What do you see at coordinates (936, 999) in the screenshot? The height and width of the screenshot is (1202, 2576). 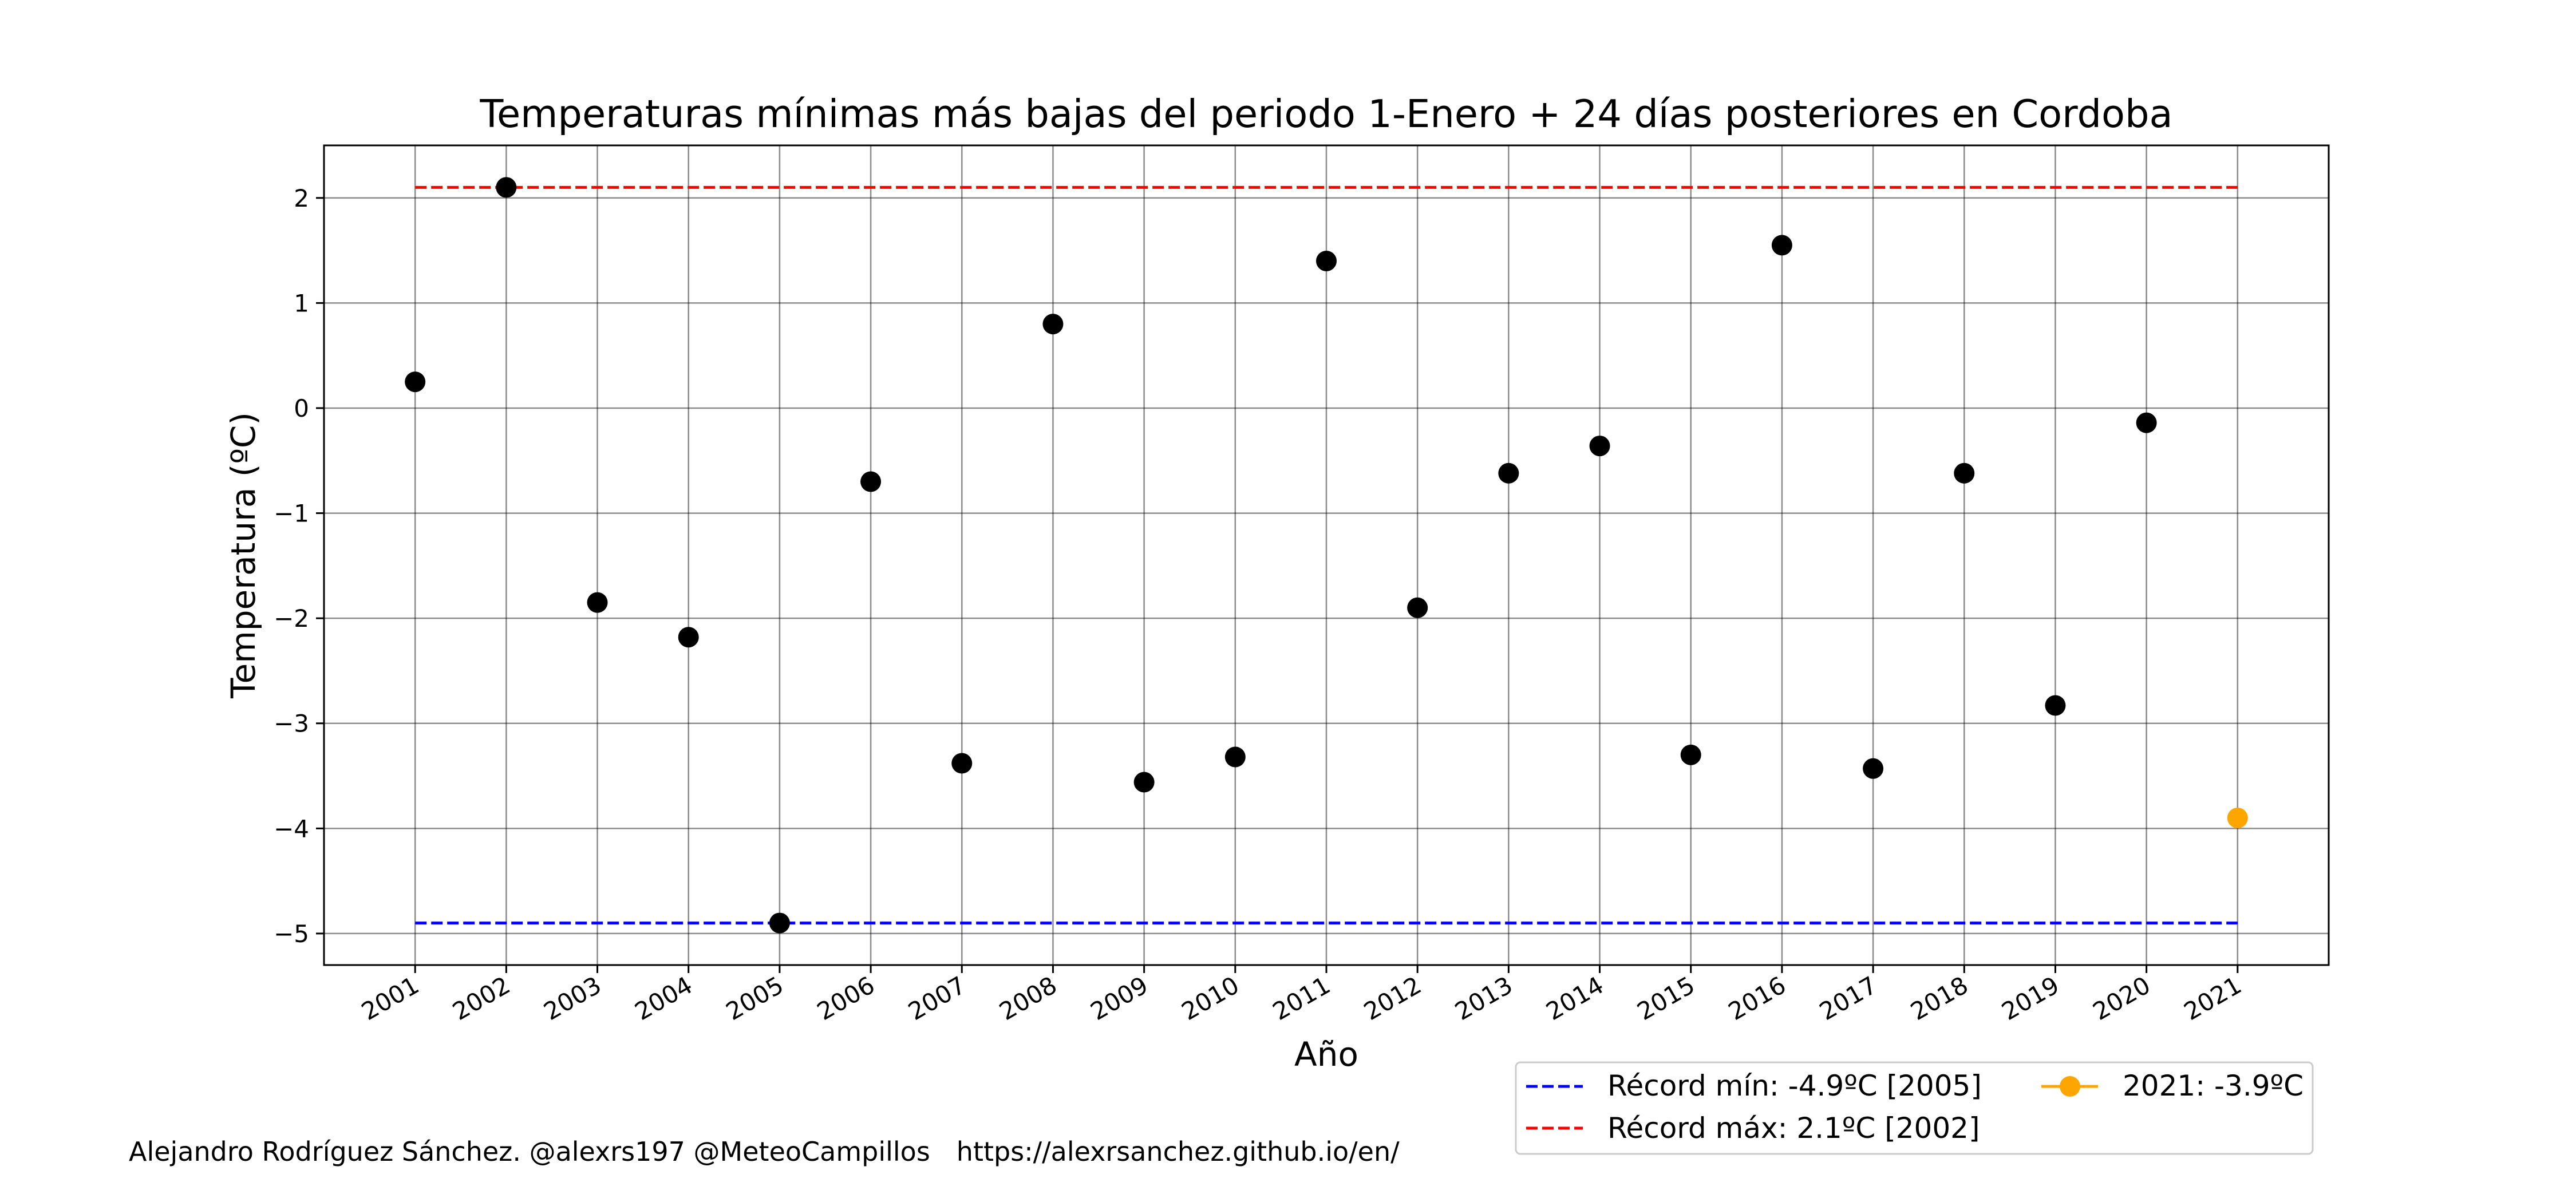 I see `x-tick-label: 2007` at bounding box center [936, 999].